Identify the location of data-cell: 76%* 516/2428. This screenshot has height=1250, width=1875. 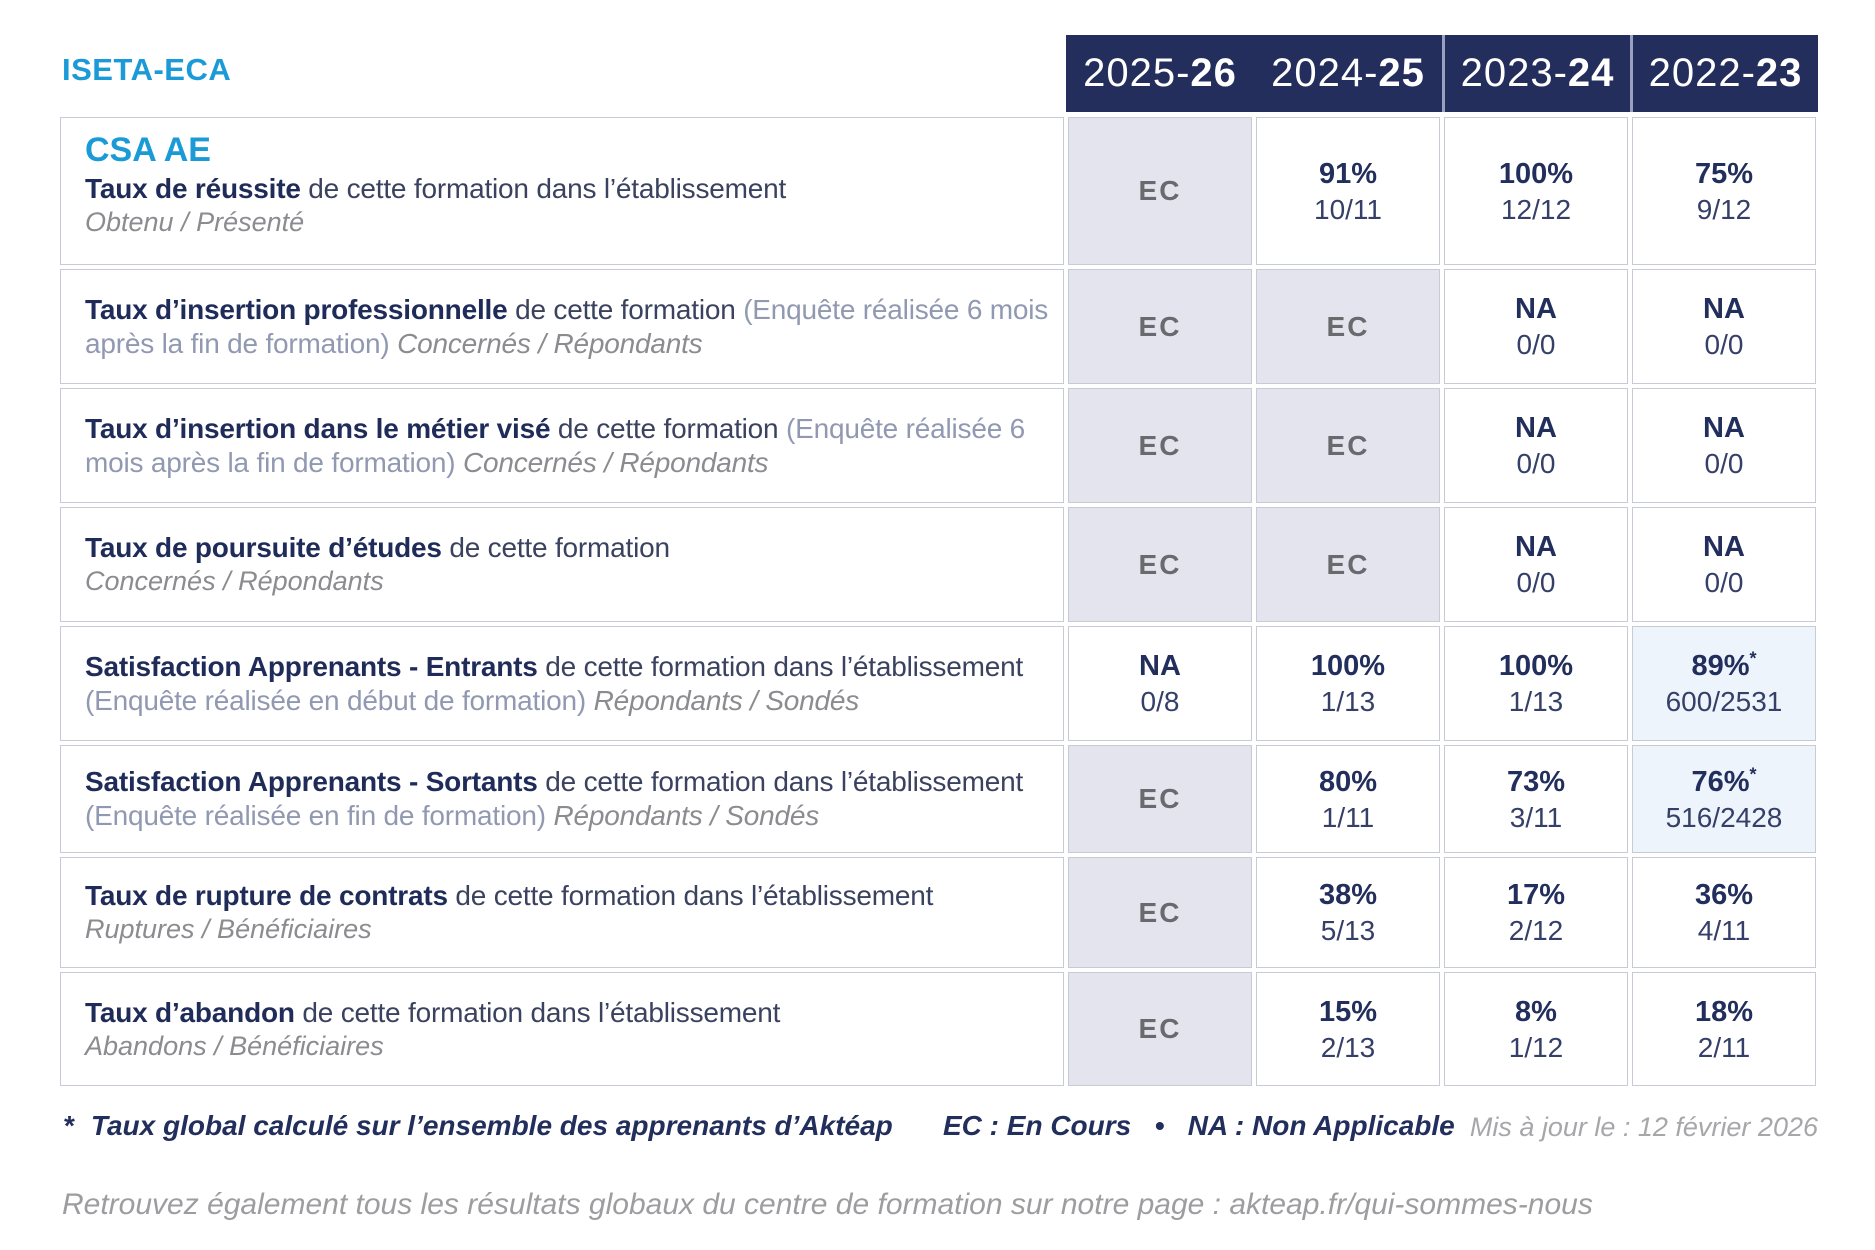
(1724, 799).